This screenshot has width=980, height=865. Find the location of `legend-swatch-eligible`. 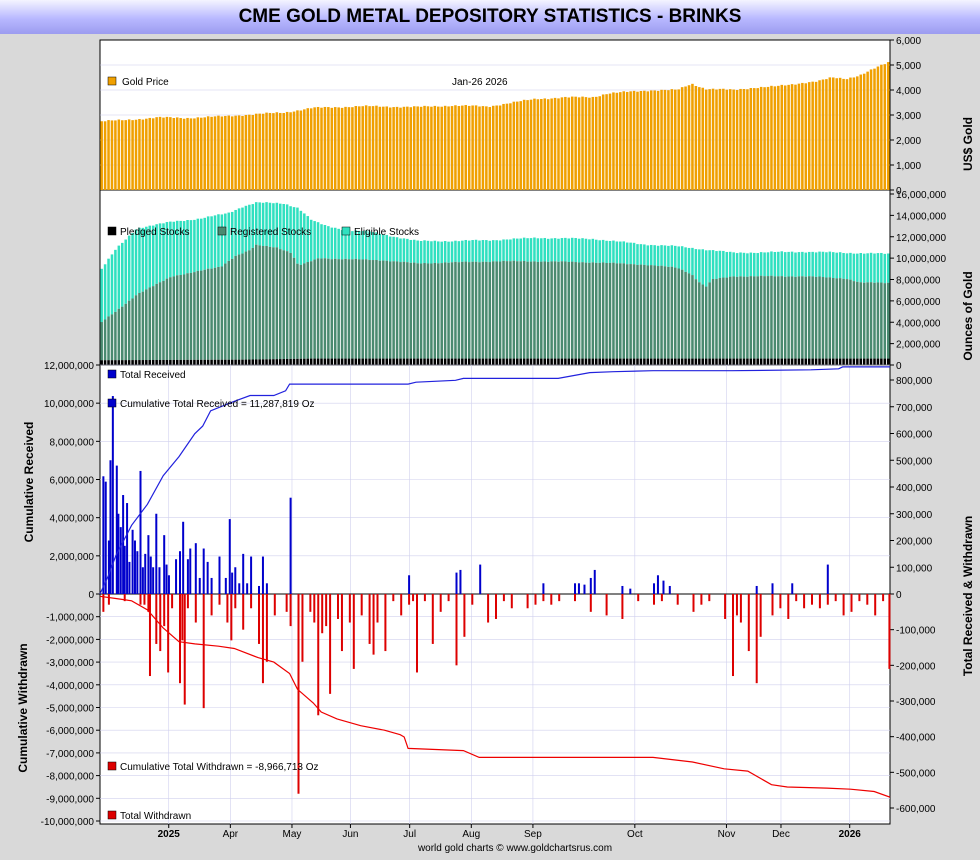

legend-swatch-eligible is located at coordinates (346, 231).